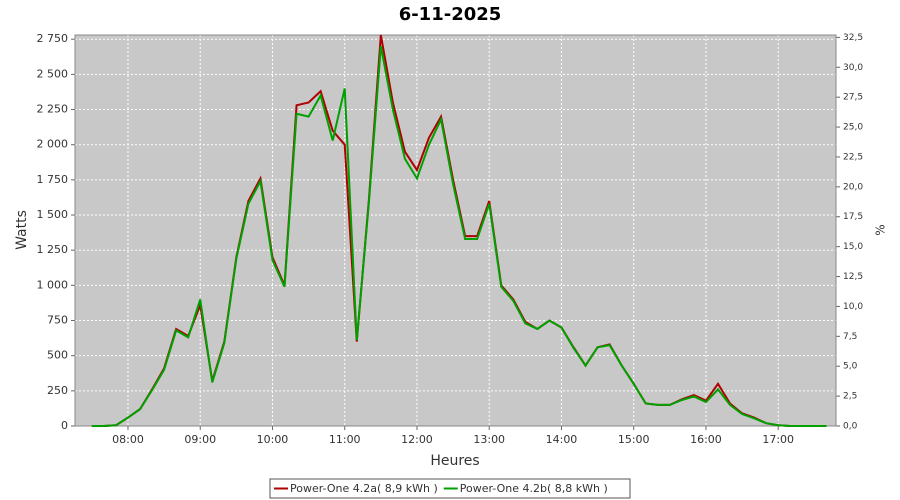  What do you see at coordinates (634, 439) in the screenshot?
I see `x-tick-label: 15:00` at bounding box center [634, 439].